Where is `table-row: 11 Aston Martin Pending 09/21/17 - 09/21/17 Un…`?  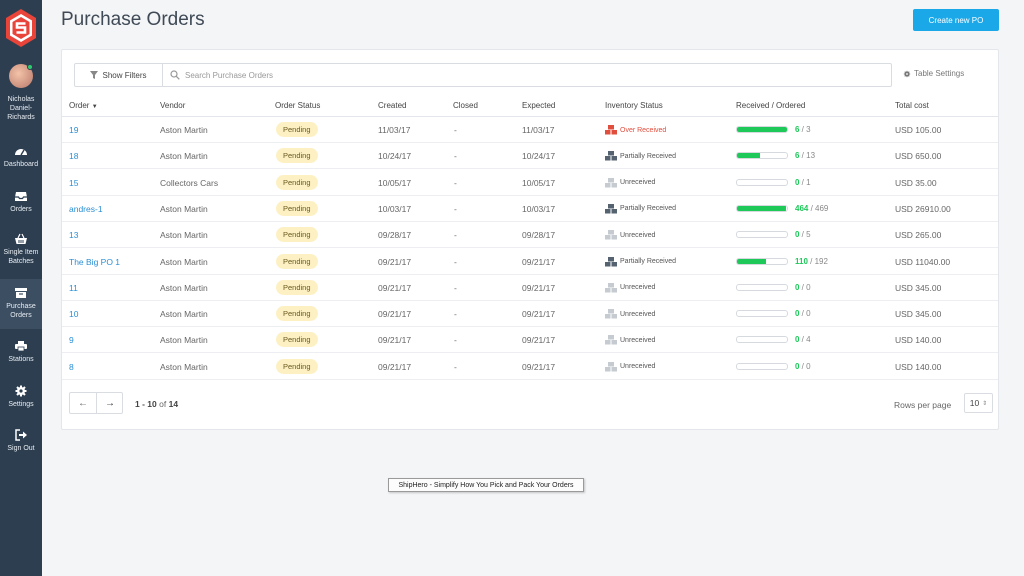 table-row: 11 Aston Martin Pending 09/21/17 - 09/21/17 Un… is located at coordinates (530, 288).